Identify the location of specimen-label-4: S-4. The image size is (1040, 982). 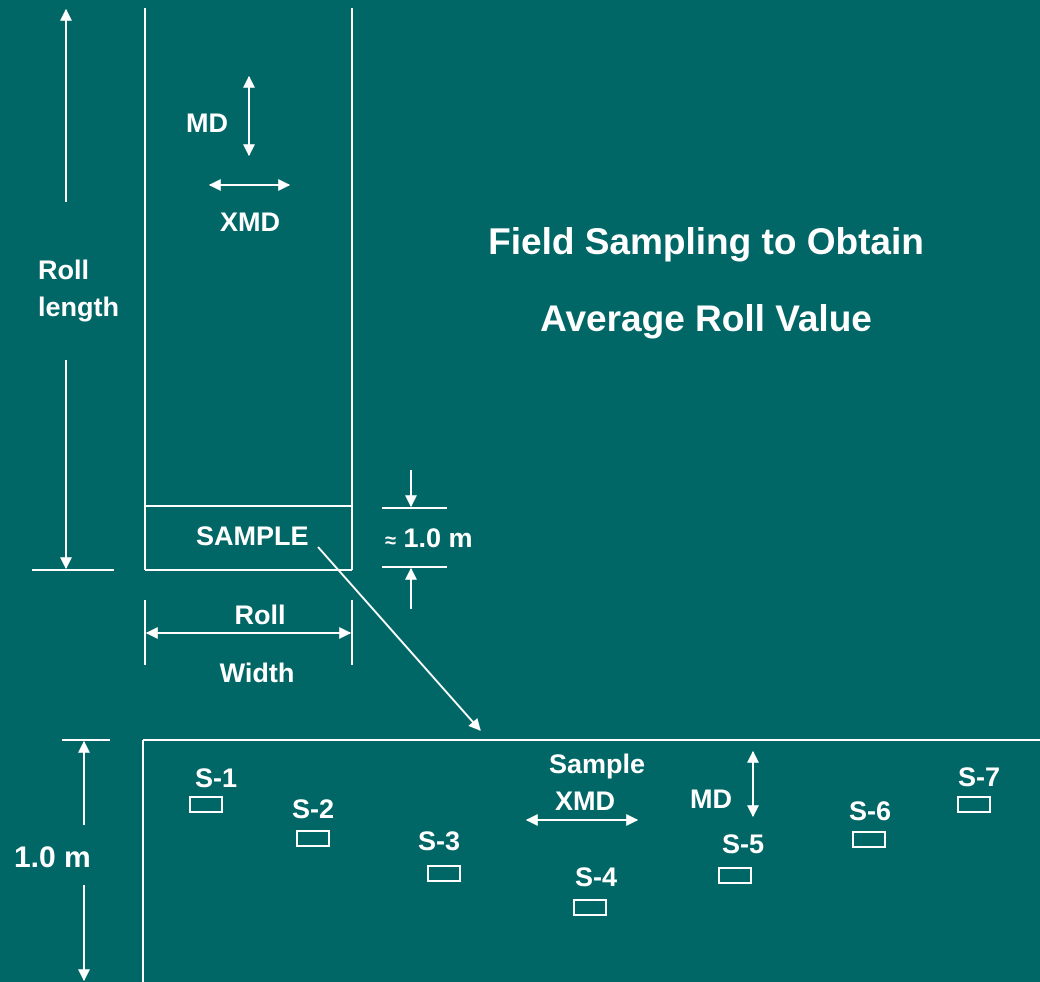
(596, 877).